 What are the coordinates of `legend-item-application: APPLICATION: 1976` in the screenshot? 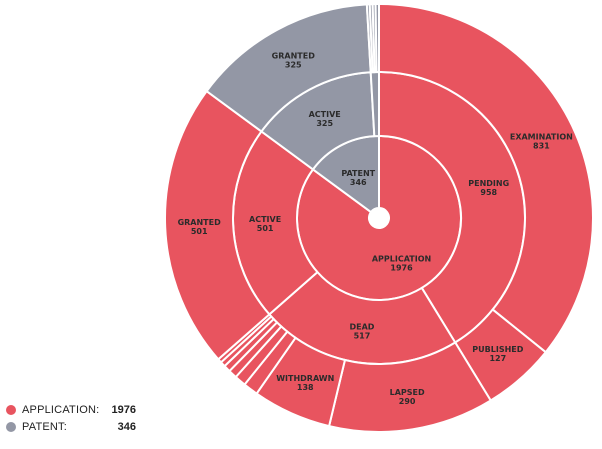 It's located at (71, 409).